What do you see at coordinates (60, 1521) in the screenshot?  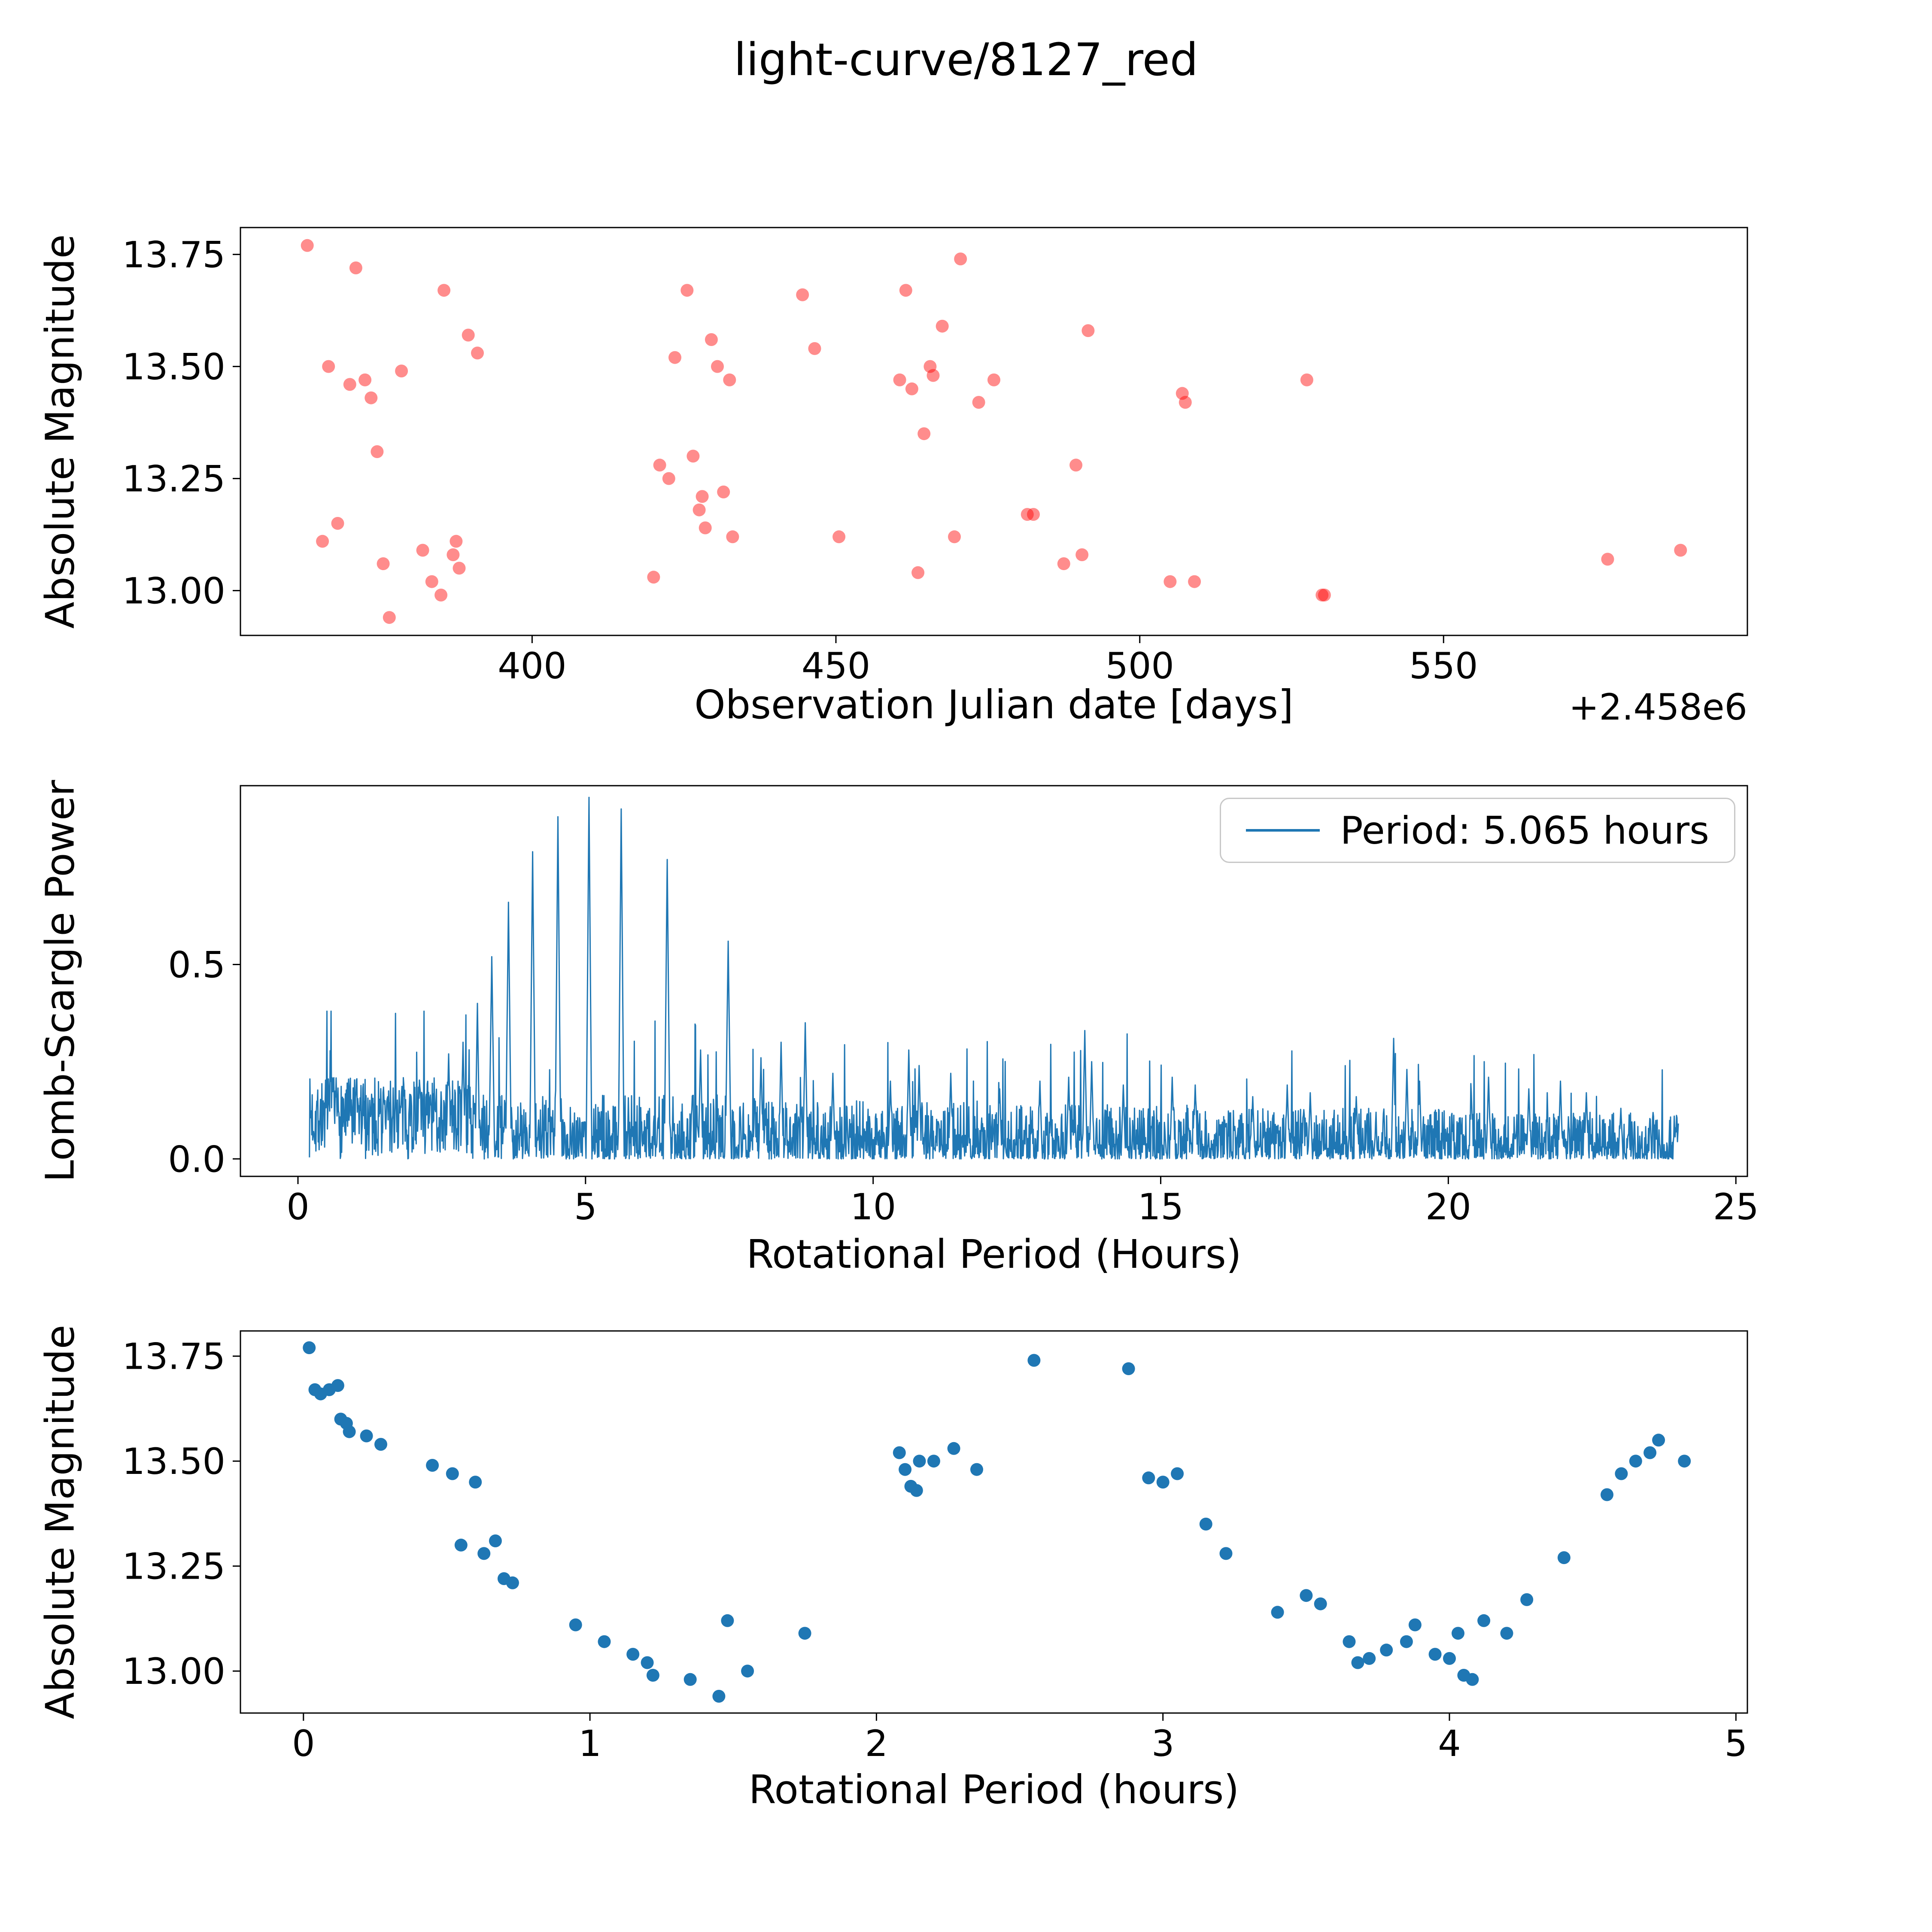 I see `phase-ylabel: Absolute Magnitude` at bounding box center [60, 1521].